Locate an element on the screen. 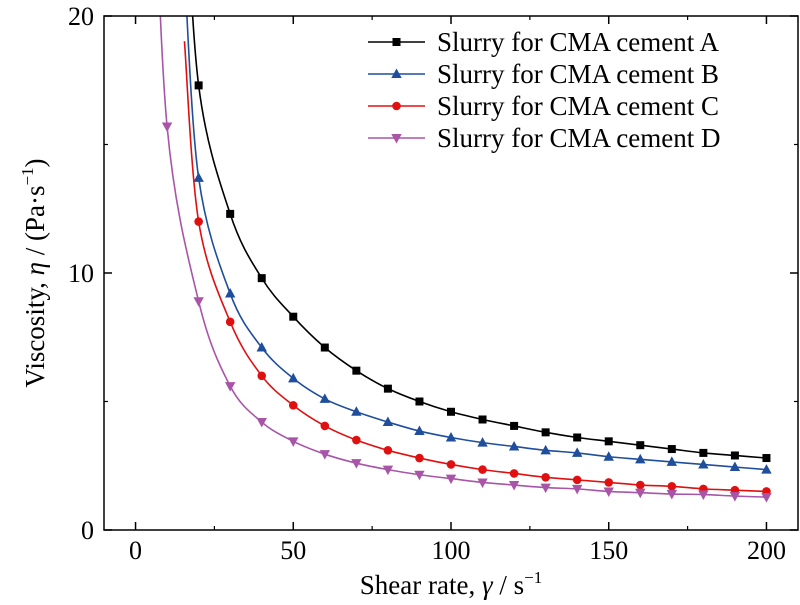 The height and width of the screenshot is (605, 800). y-axis-title: Viscosity, η / (Pa·s−1) is located at coordinates (34, 272).